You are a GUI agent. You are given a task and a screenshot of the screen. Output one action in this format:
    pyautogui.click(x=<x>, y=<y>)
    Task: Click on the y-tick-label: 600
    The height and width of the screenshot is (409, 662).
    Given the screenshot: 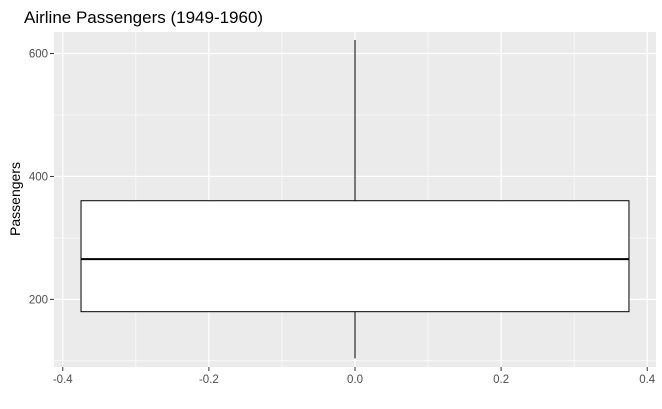 What is the action you would take?
    pyautogui.click(x=38, y=55)
    